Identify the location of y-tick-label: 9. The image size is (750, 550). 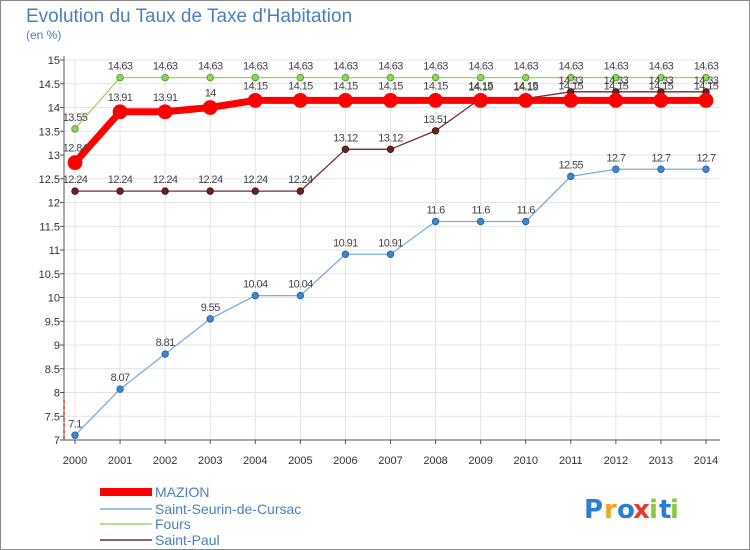
(57, 346).